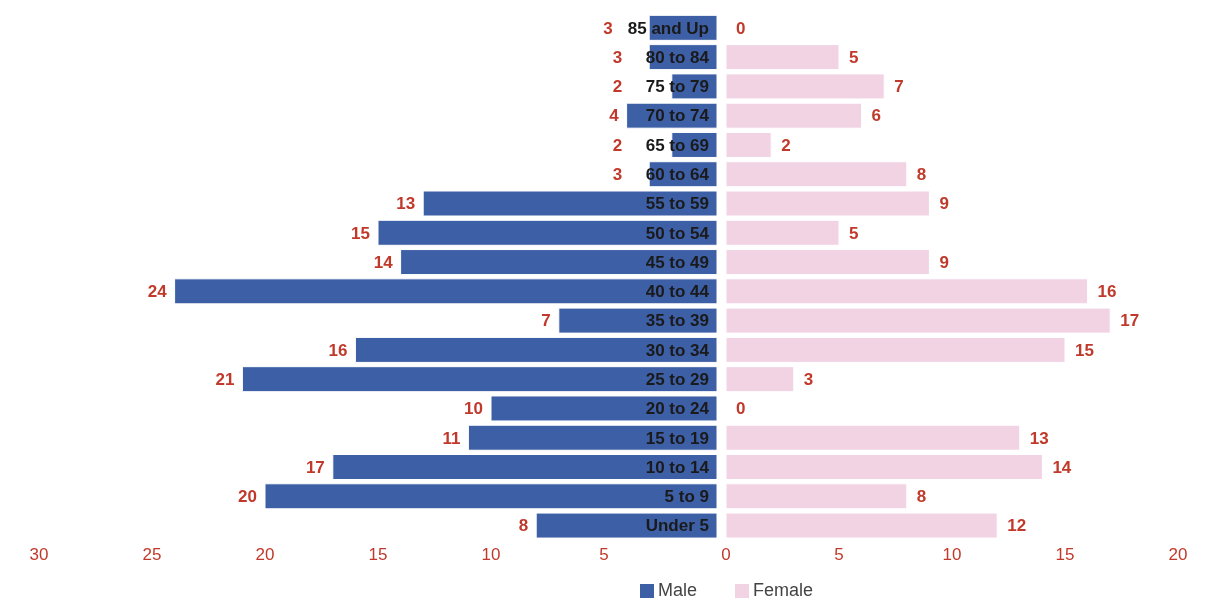 The image size is (1216, 614). Describe the element at coordinates (152, 555) in the screenshot. I see `x-tick-label: 25` at that location.